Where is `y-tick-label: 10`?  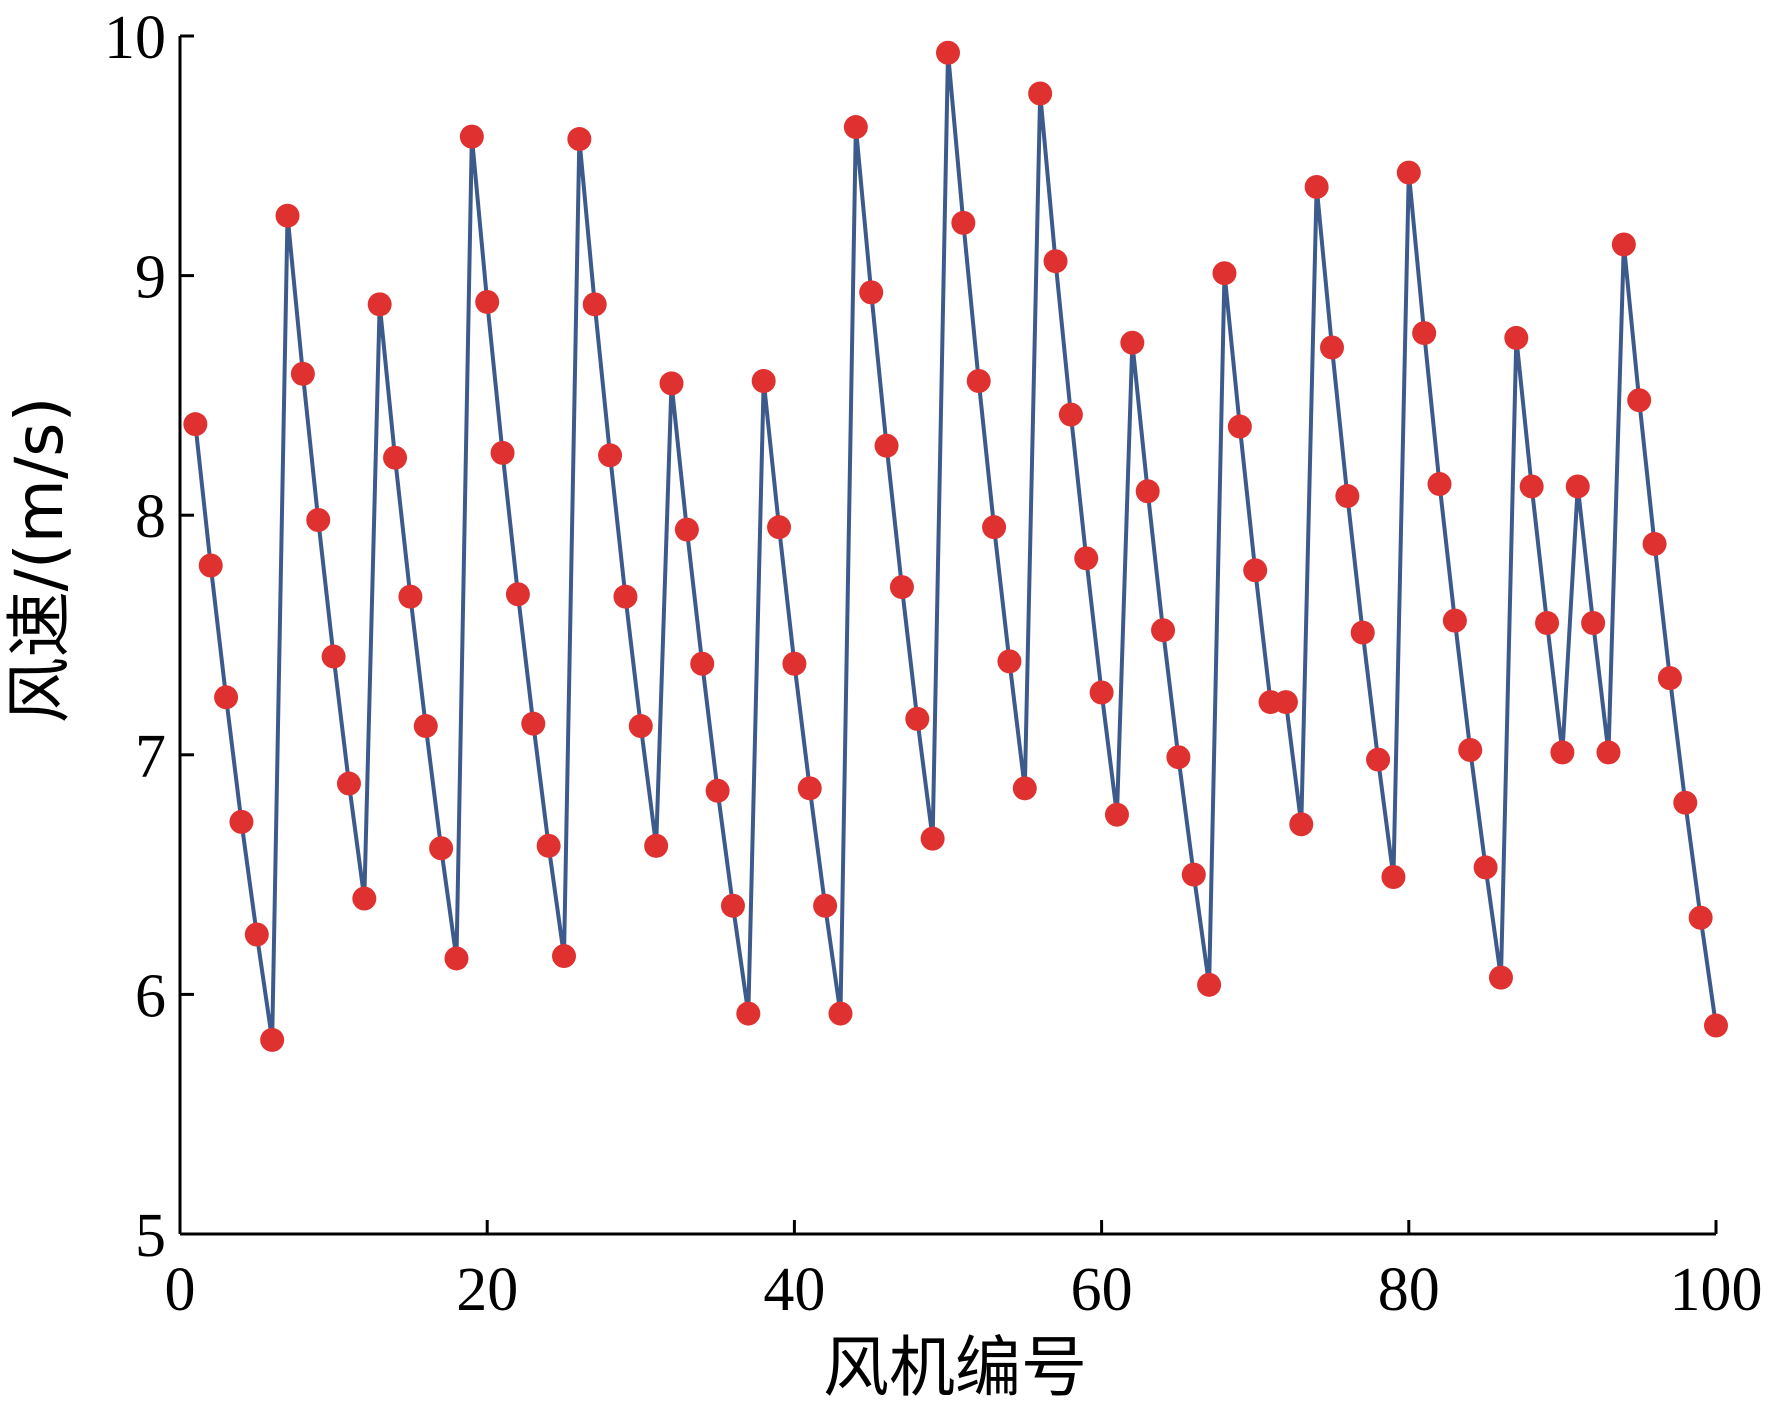 y-tick-label: 10 is located at coordinates (135, 38).